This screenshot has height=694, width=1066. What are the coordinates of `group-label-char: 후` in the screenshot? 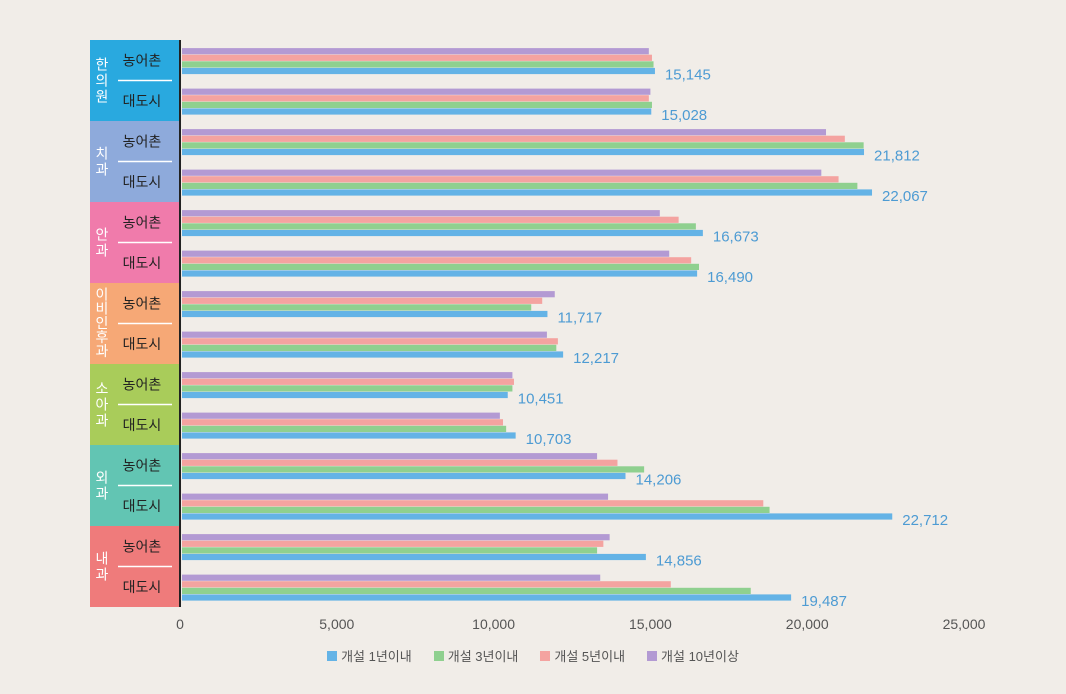 It's located at (102, 337).